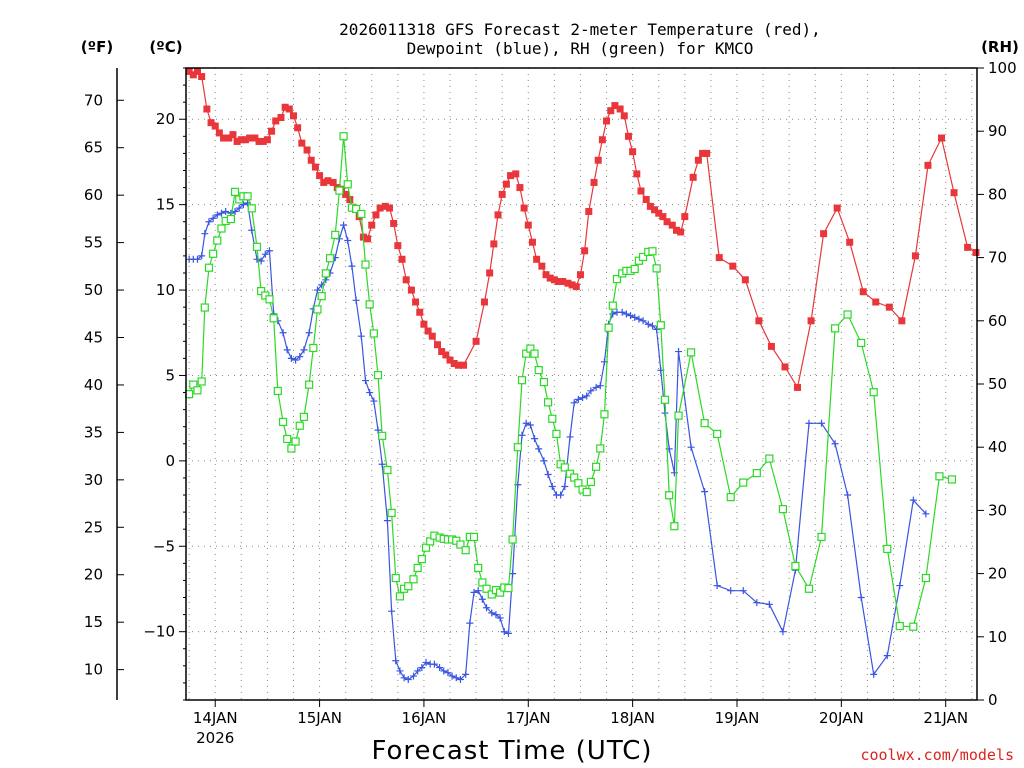 This screenshot has width=1024, height=768. I want to click on celsius-tick-label: −5, so click(164, 546).